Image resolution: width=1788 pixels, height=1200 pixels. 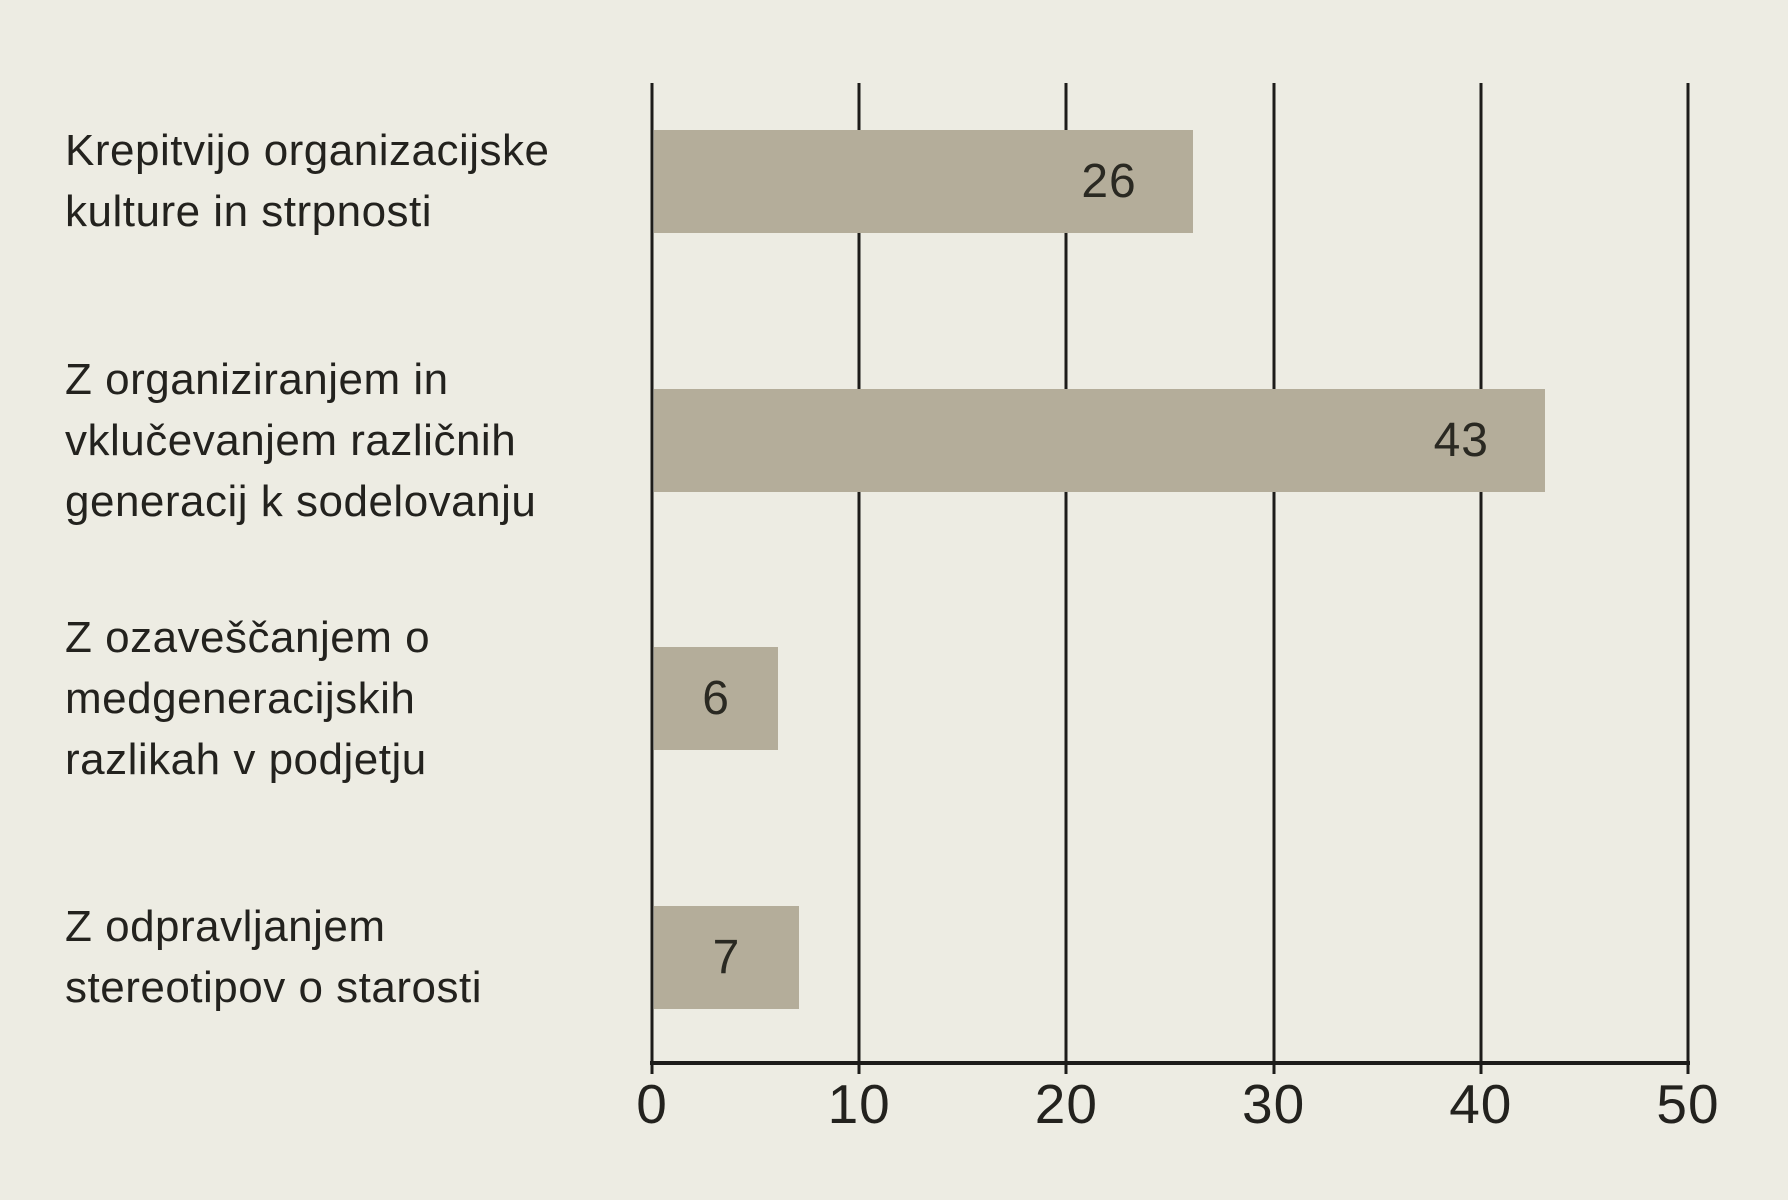 I want to click on category-label: Z odpravljanjem stereotipov o starosti, so click(x=352, y=957).